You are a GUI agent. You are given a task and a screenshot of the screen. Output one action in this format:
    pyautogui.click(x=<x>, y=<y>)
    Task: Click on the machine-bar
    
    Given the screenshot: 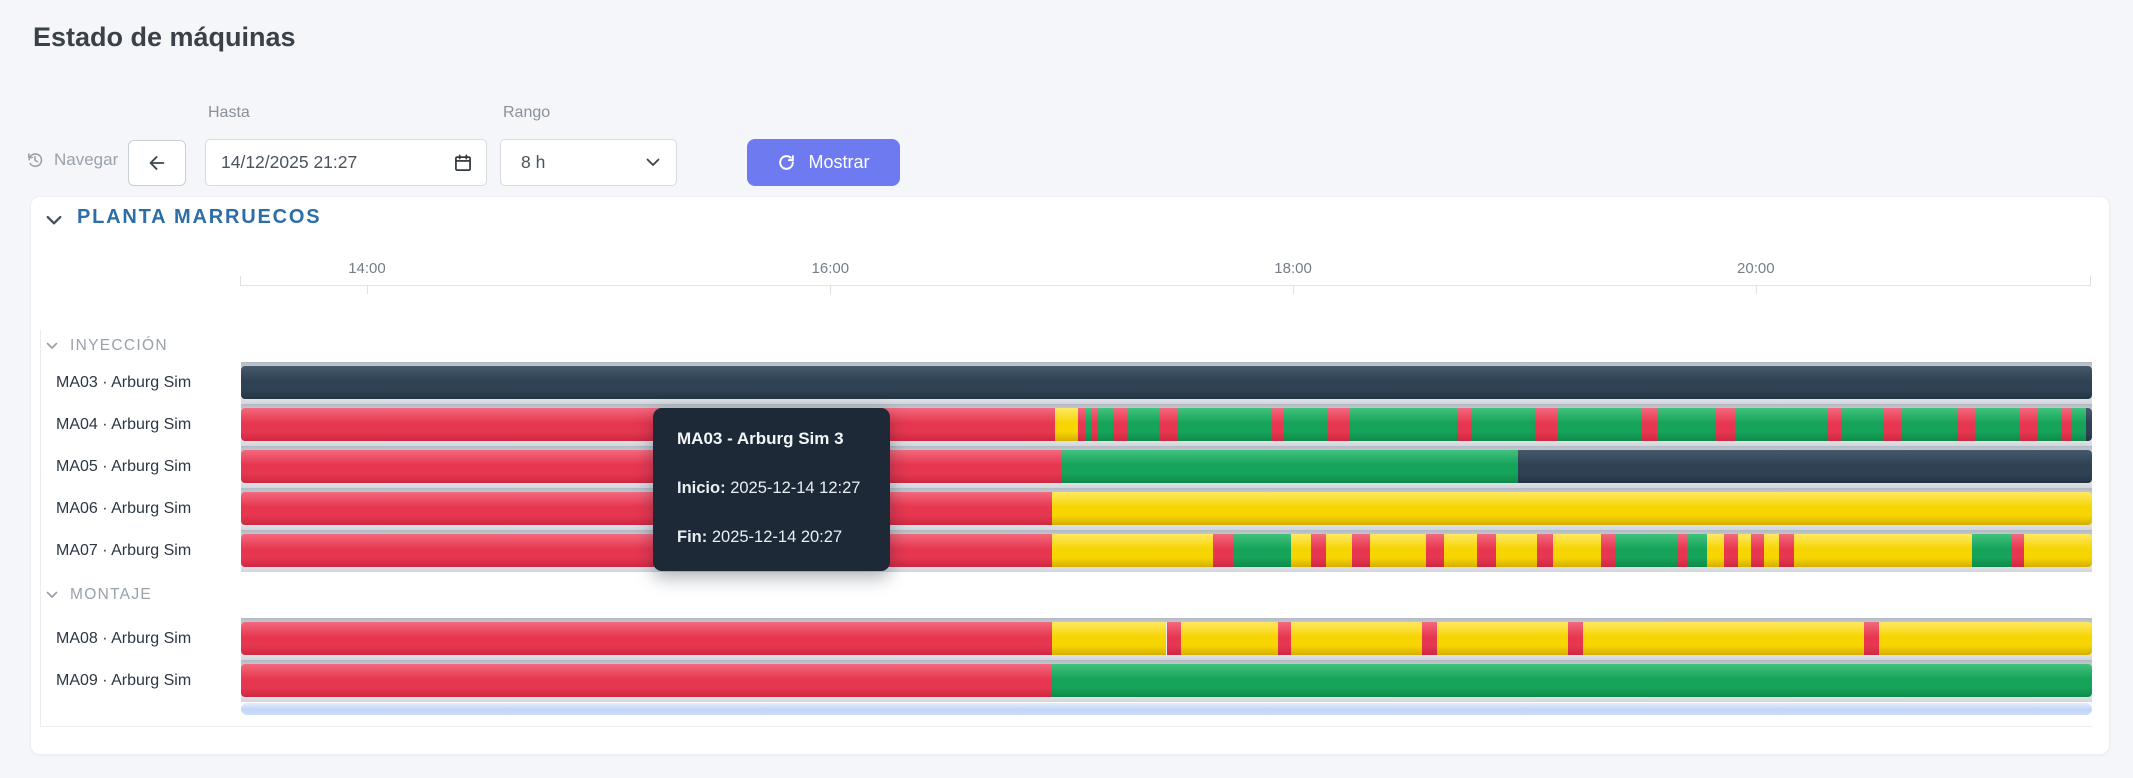 What is the action you would take?
    pyautogui.click(x=1166, y=638)
    